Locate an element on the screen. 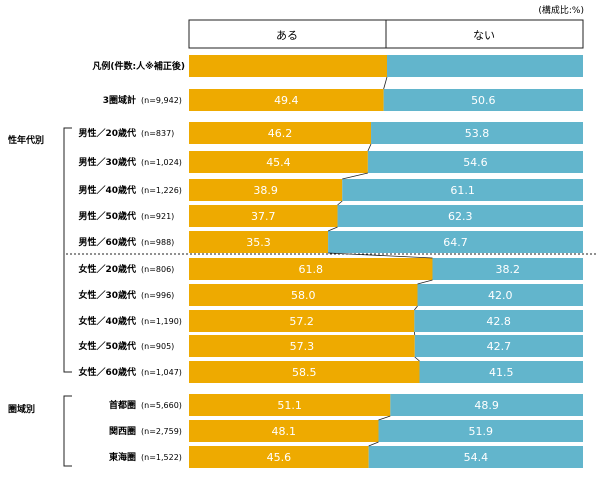  row-n: (n=806) is located at coordinates (157, 269).